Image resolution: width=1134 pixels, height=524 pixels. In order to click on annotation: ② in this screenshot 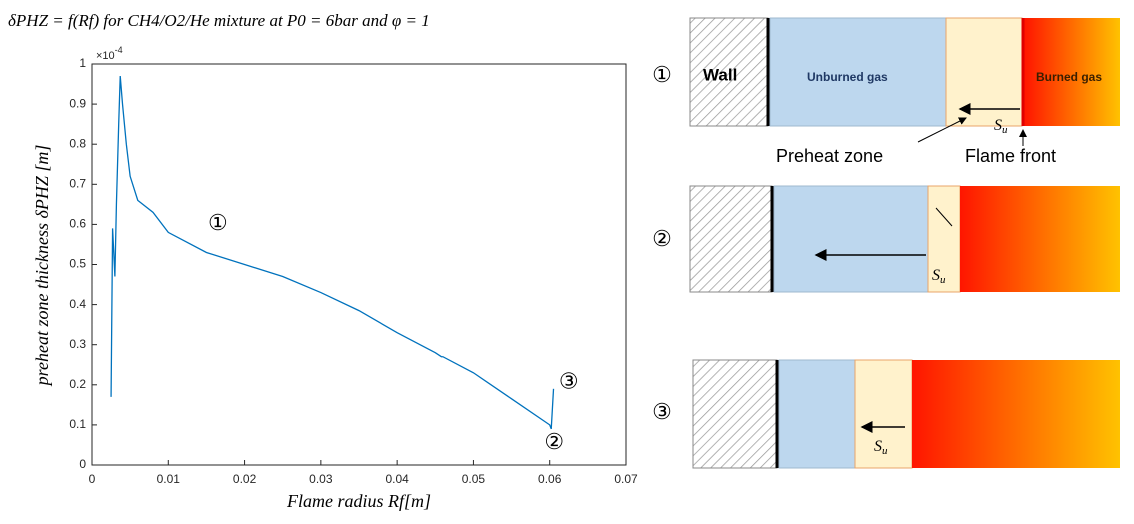, I will do `click(554, 441)`.